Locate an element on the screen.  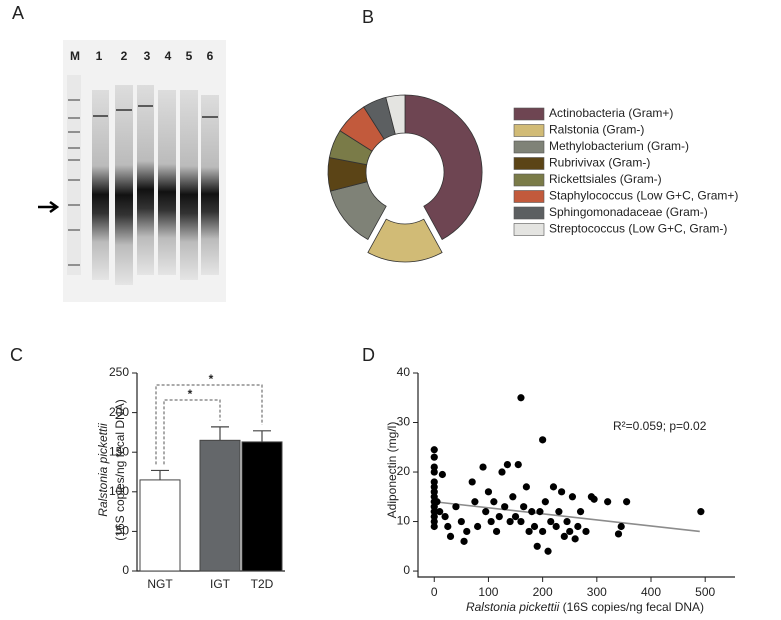
legend-label: Ralstonia (Gram-) is located at coordinates (596, 130).